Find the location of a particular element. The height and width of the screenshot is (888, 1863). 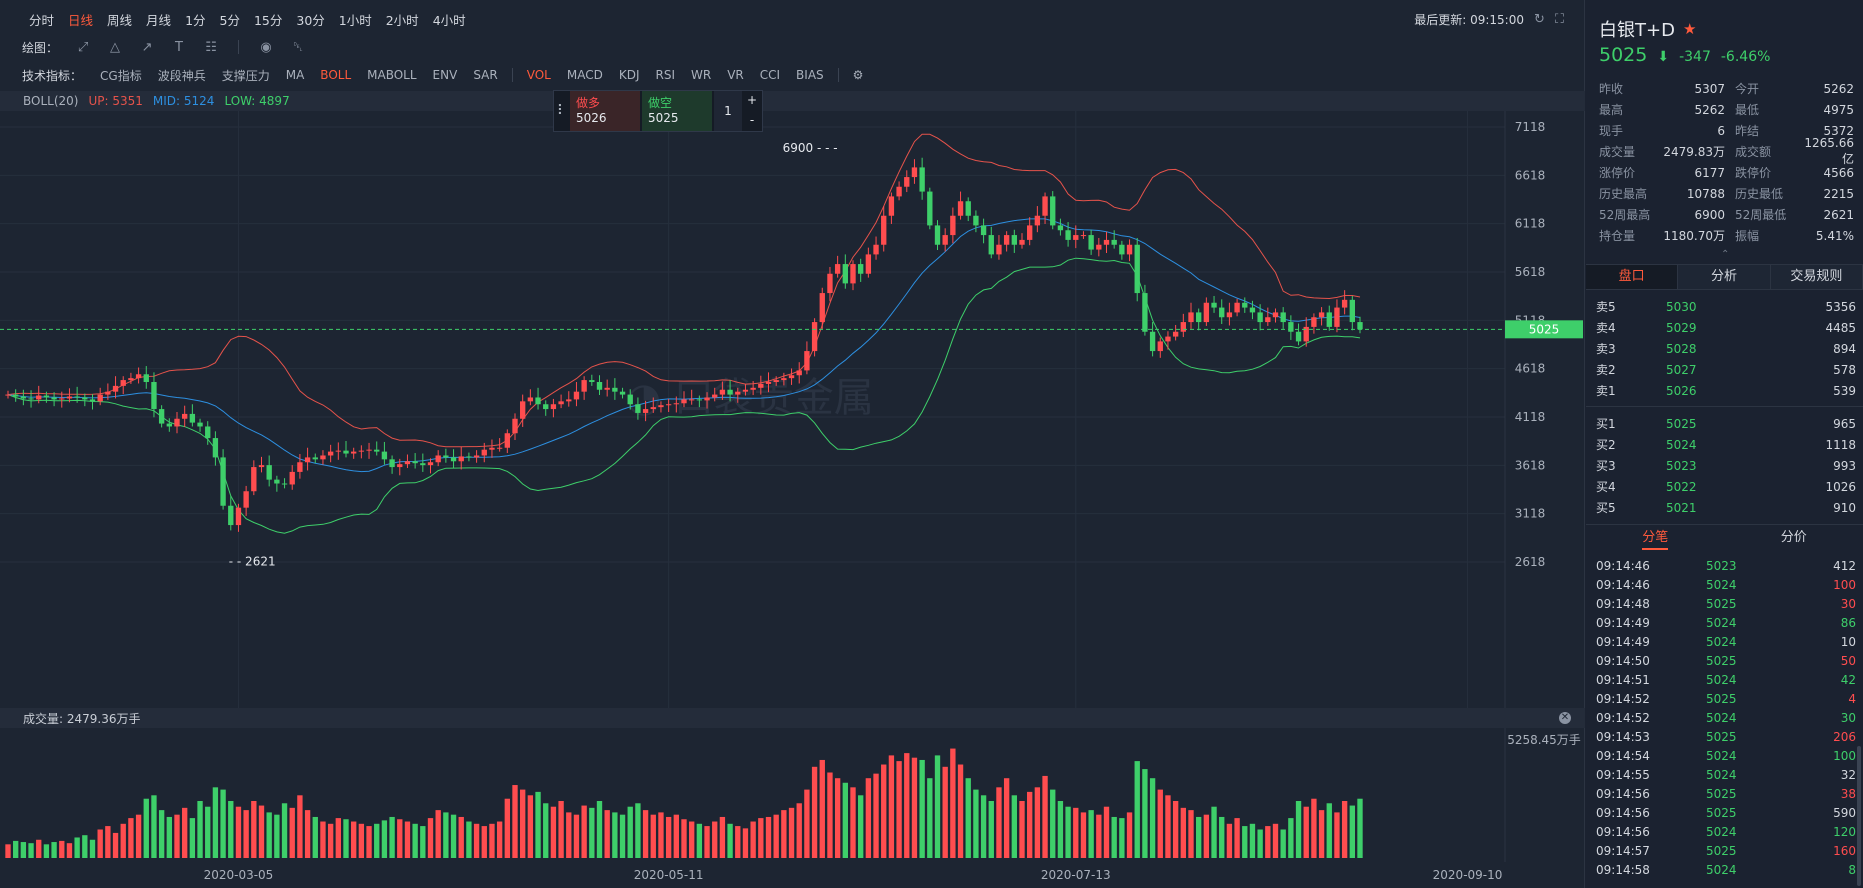

fullscreen-icon: ⛶ is located at coordinates (1559, 19).